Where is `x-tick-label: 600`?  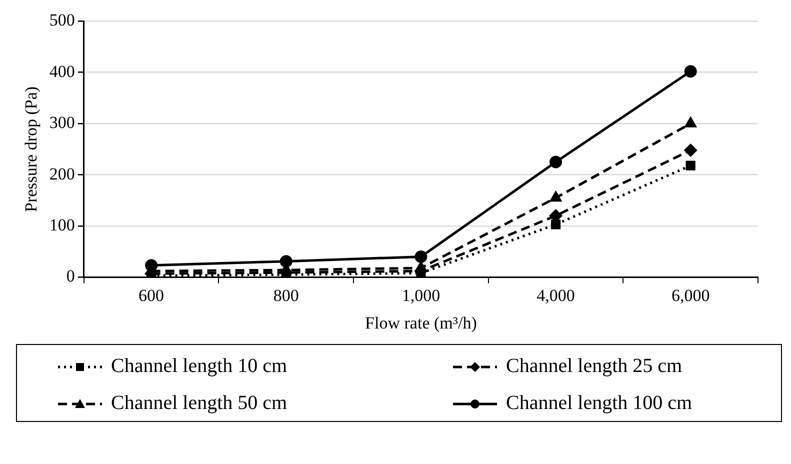
x-tick-label: 600 is located at coordinates (151, 295).